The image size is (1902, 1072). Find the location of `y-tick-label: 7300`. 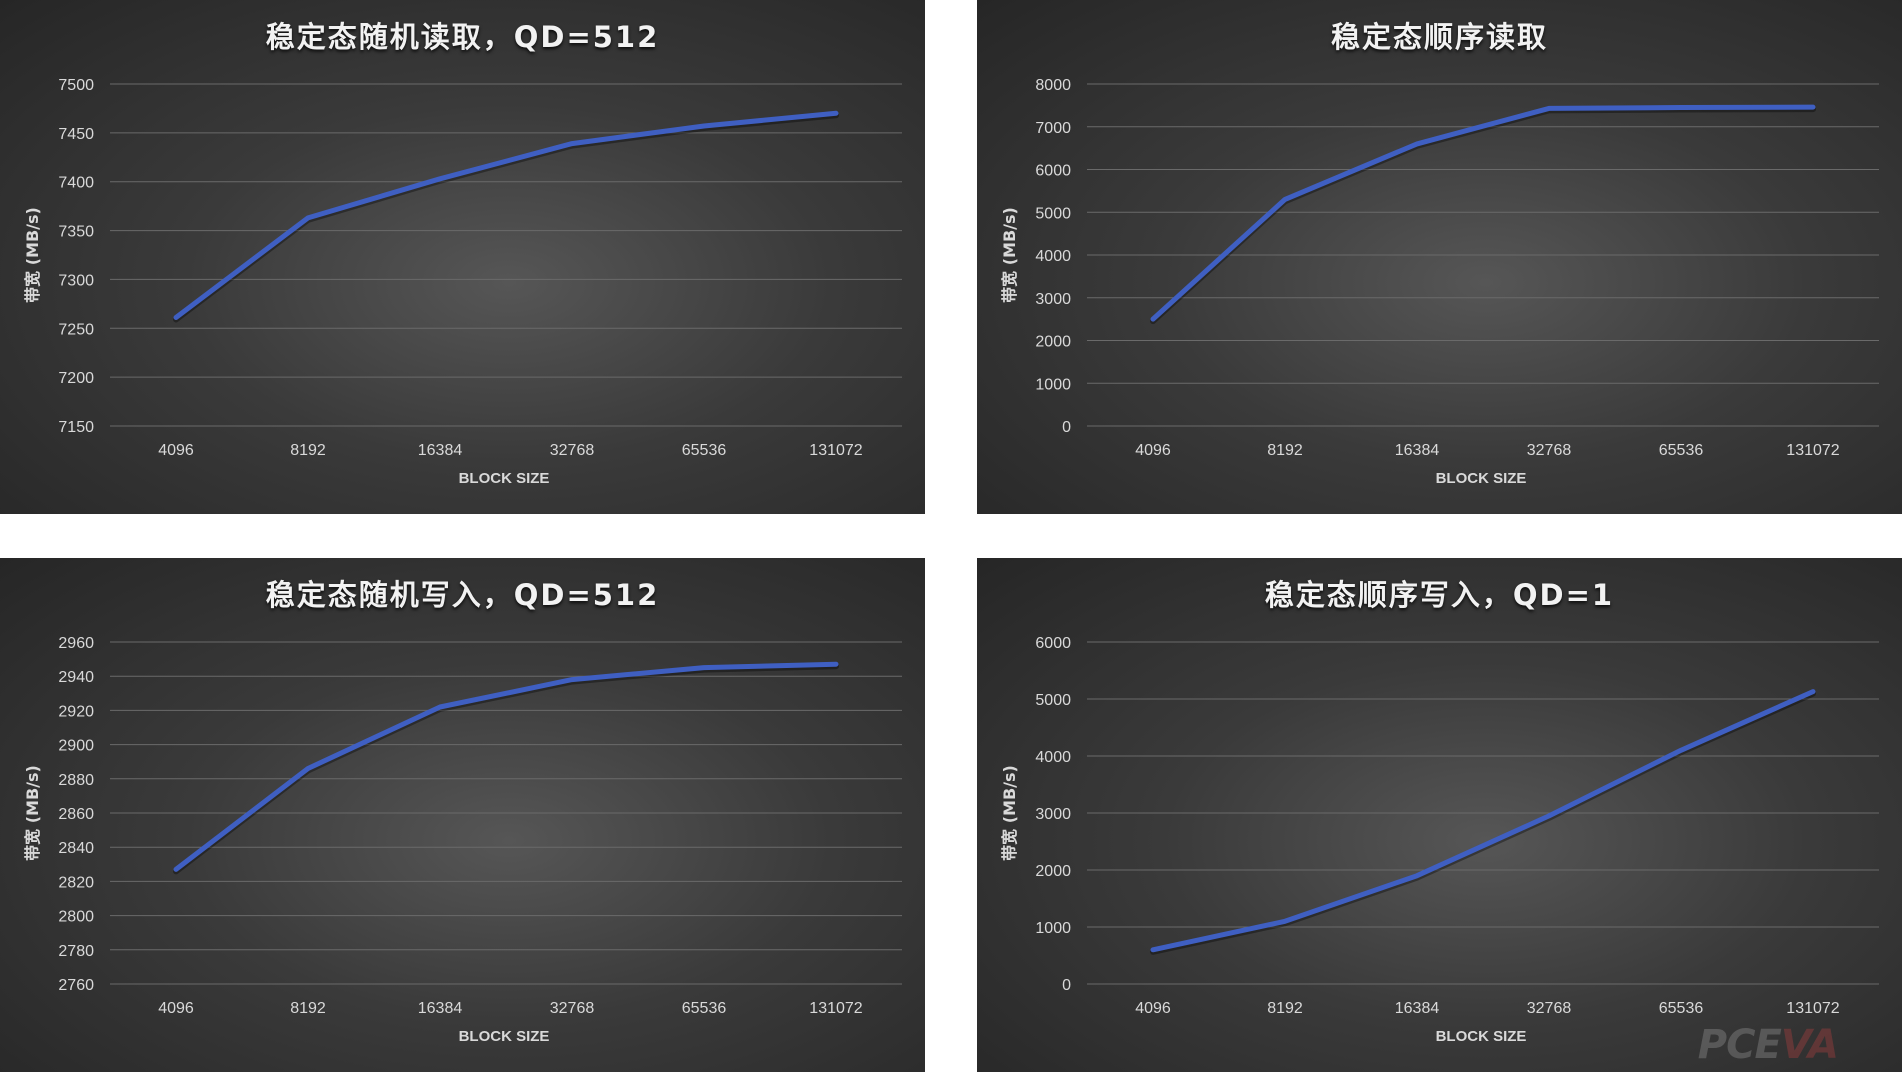

y-tick-label: 7300 is located at coordinates (76, 280).